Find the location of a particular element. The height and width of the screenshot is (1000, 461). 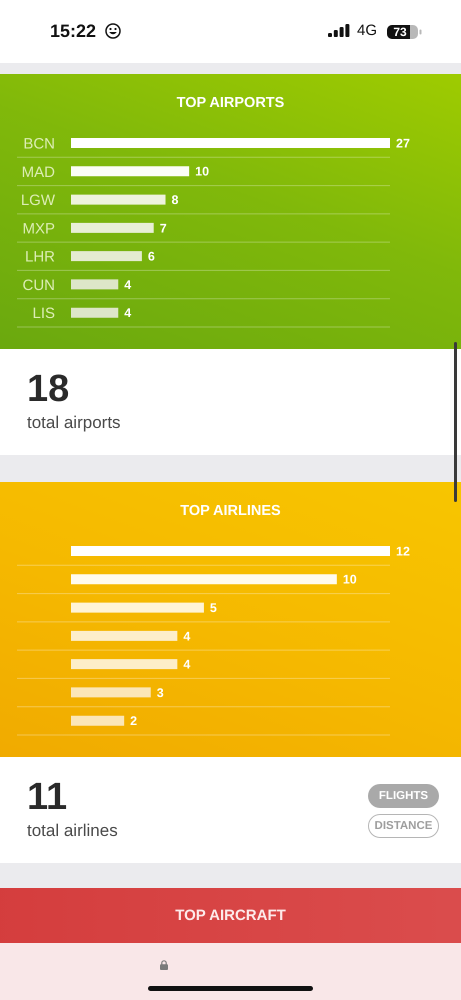

y-tick-label: LGW is located at coordinates (38, 201).